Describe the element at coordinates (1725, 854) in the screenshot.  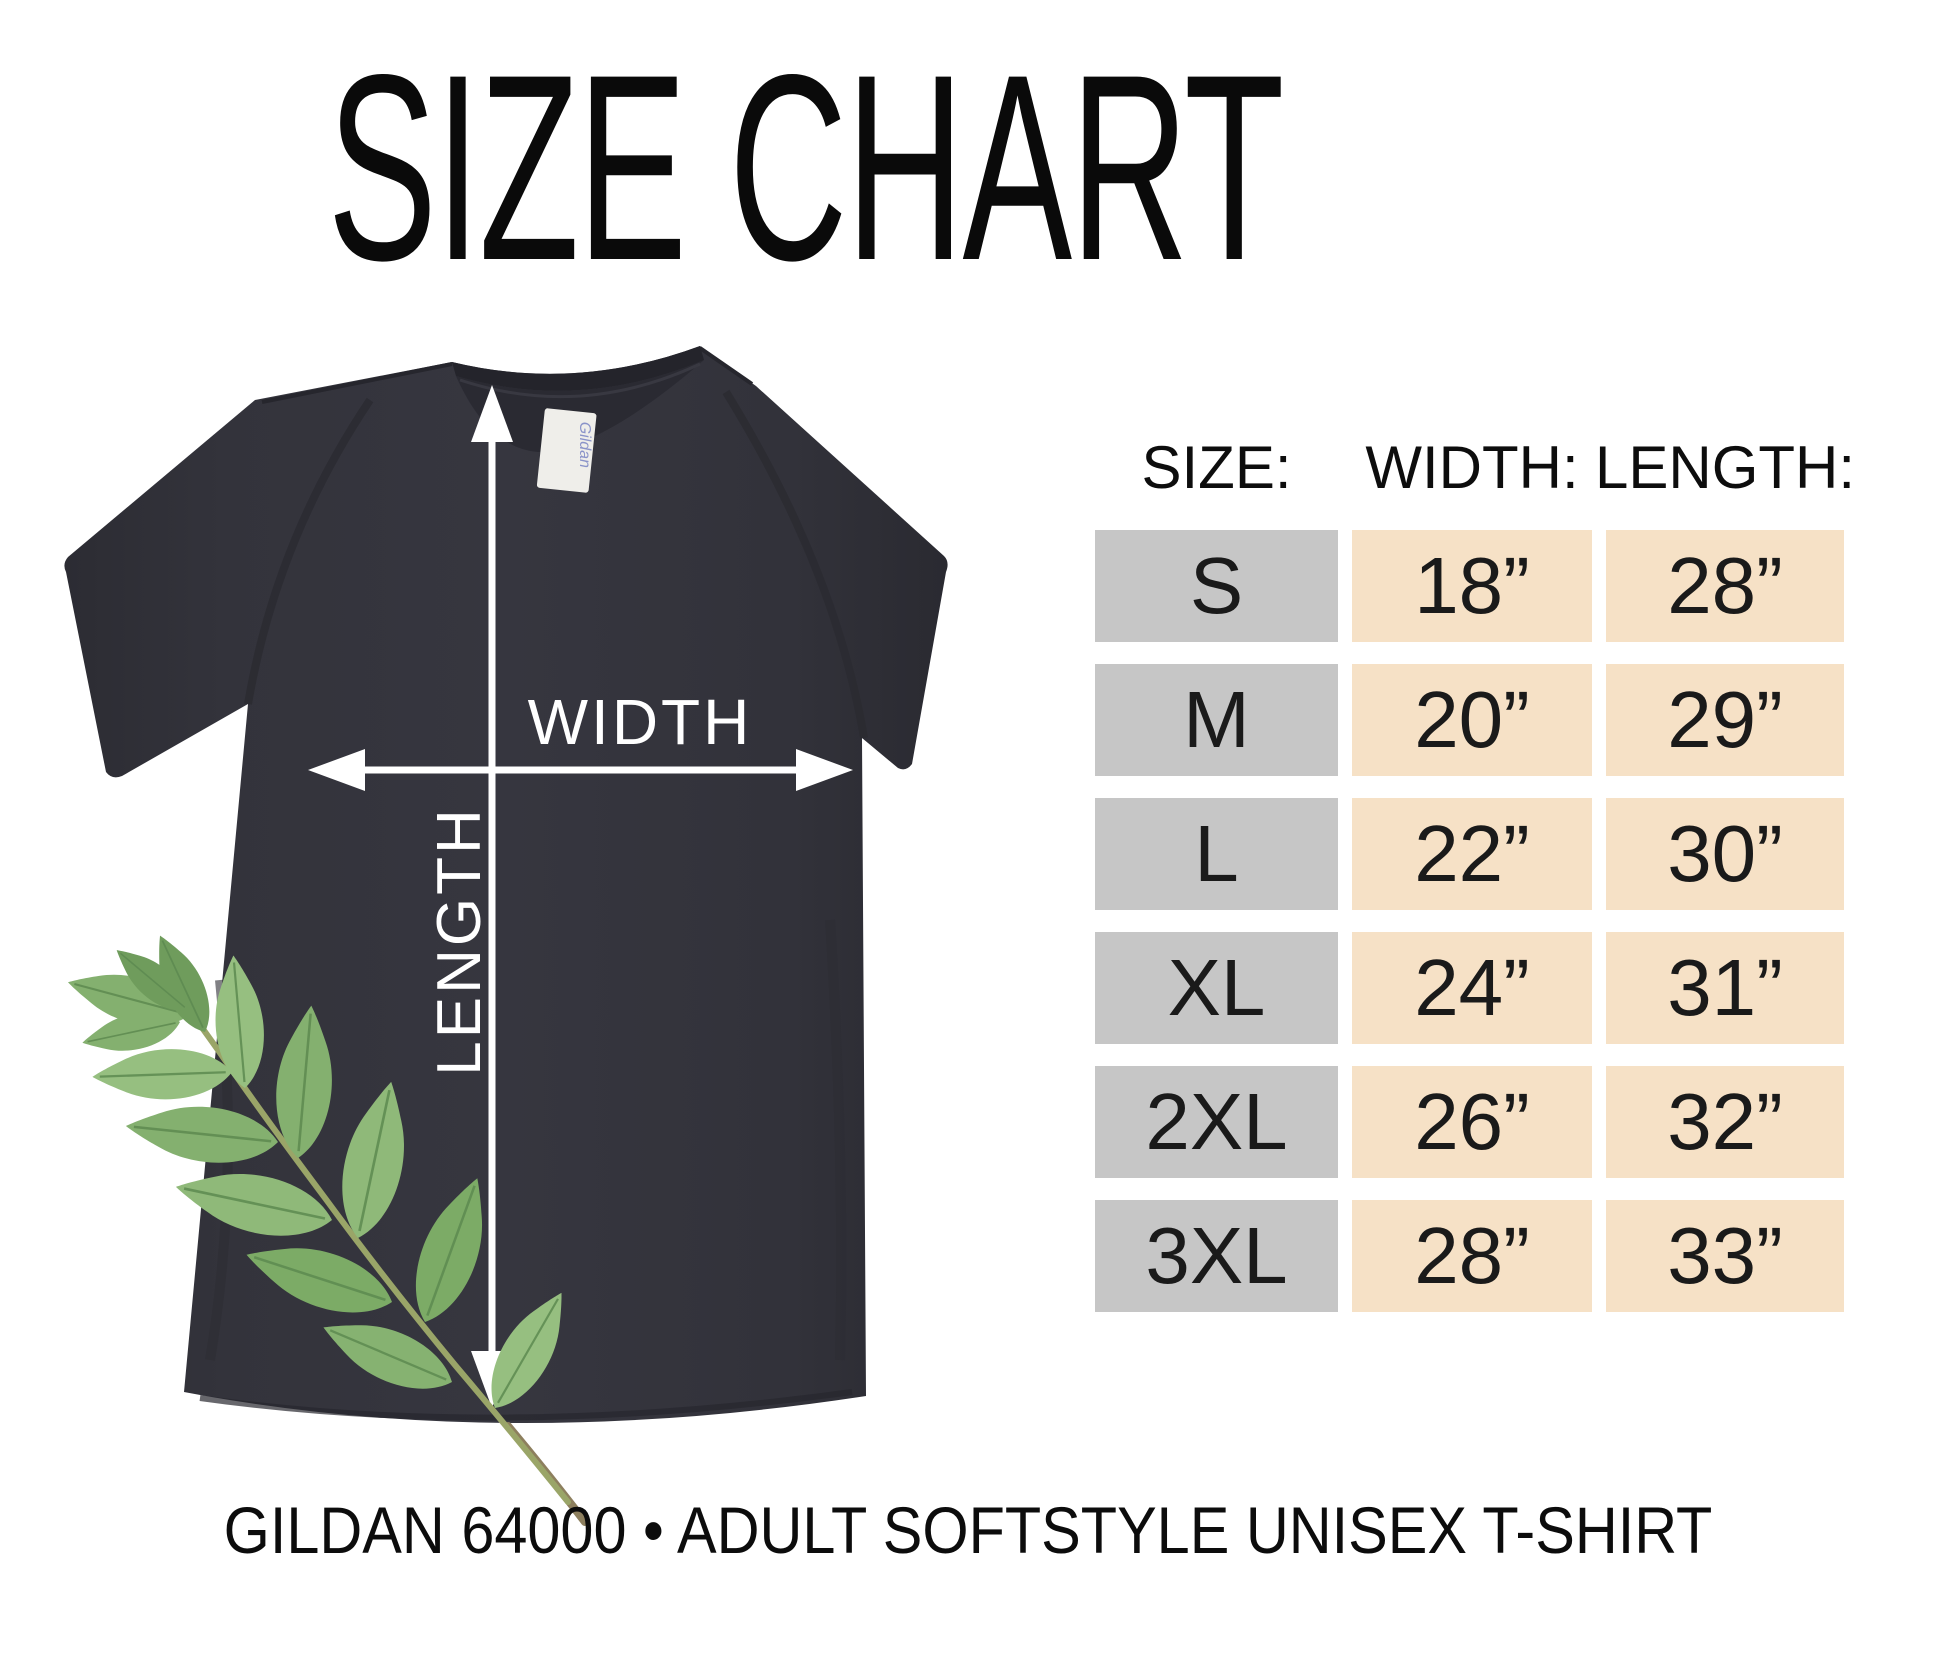
I see `length-cell: 30”` at that location.